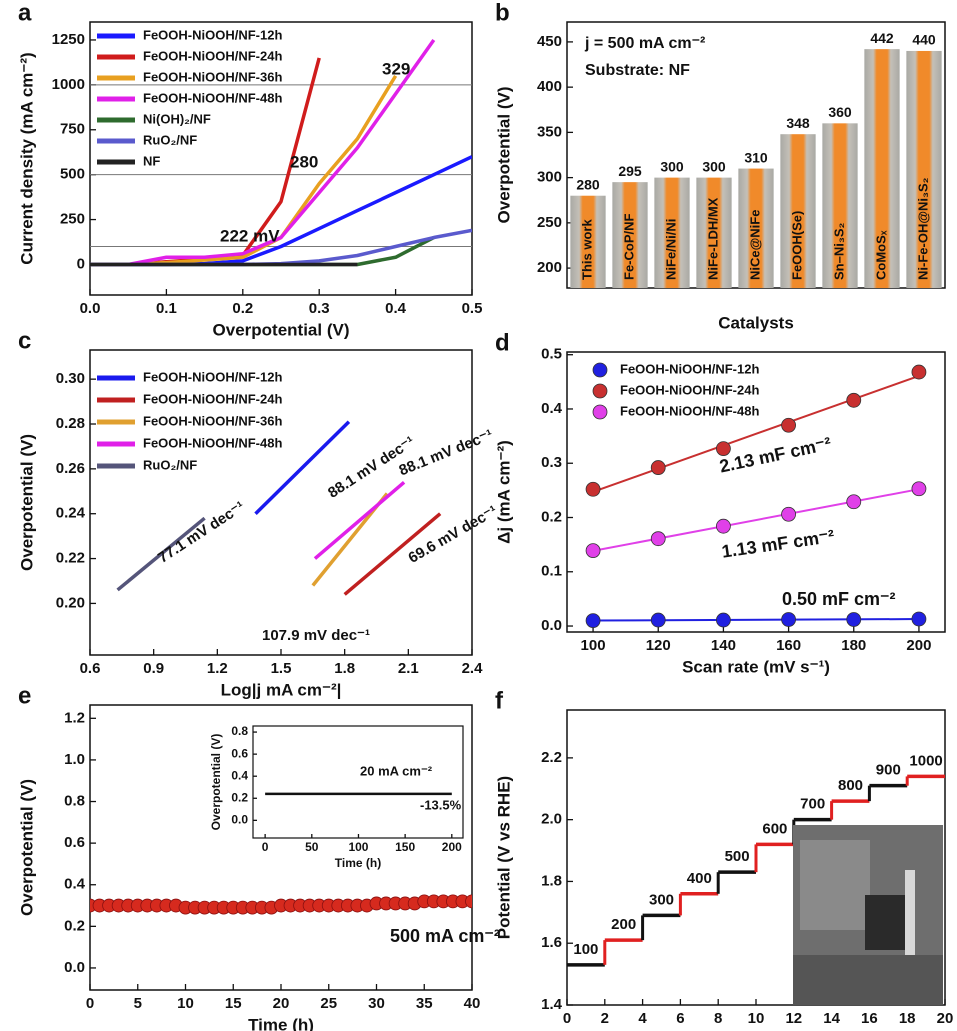 The image size is (957, 1031). What do you see at coordinates (925, 760) in the screenshot?
I see `step-label: 1000` at bounding box center [925, 760].